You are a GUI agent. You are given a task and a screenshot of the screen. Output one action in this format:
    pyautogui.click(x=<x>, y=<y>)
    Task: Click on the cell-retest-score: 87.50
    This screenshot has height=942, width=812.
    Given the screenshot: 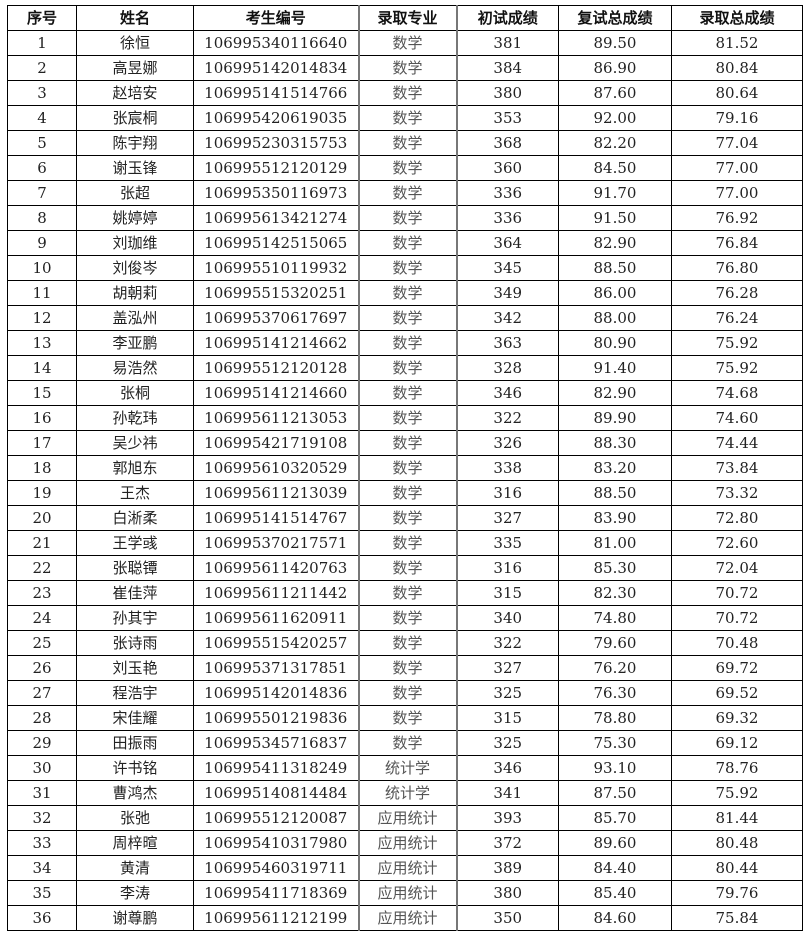 What is the action you would take?
    pyautogui.click(x=615, y=793)
    